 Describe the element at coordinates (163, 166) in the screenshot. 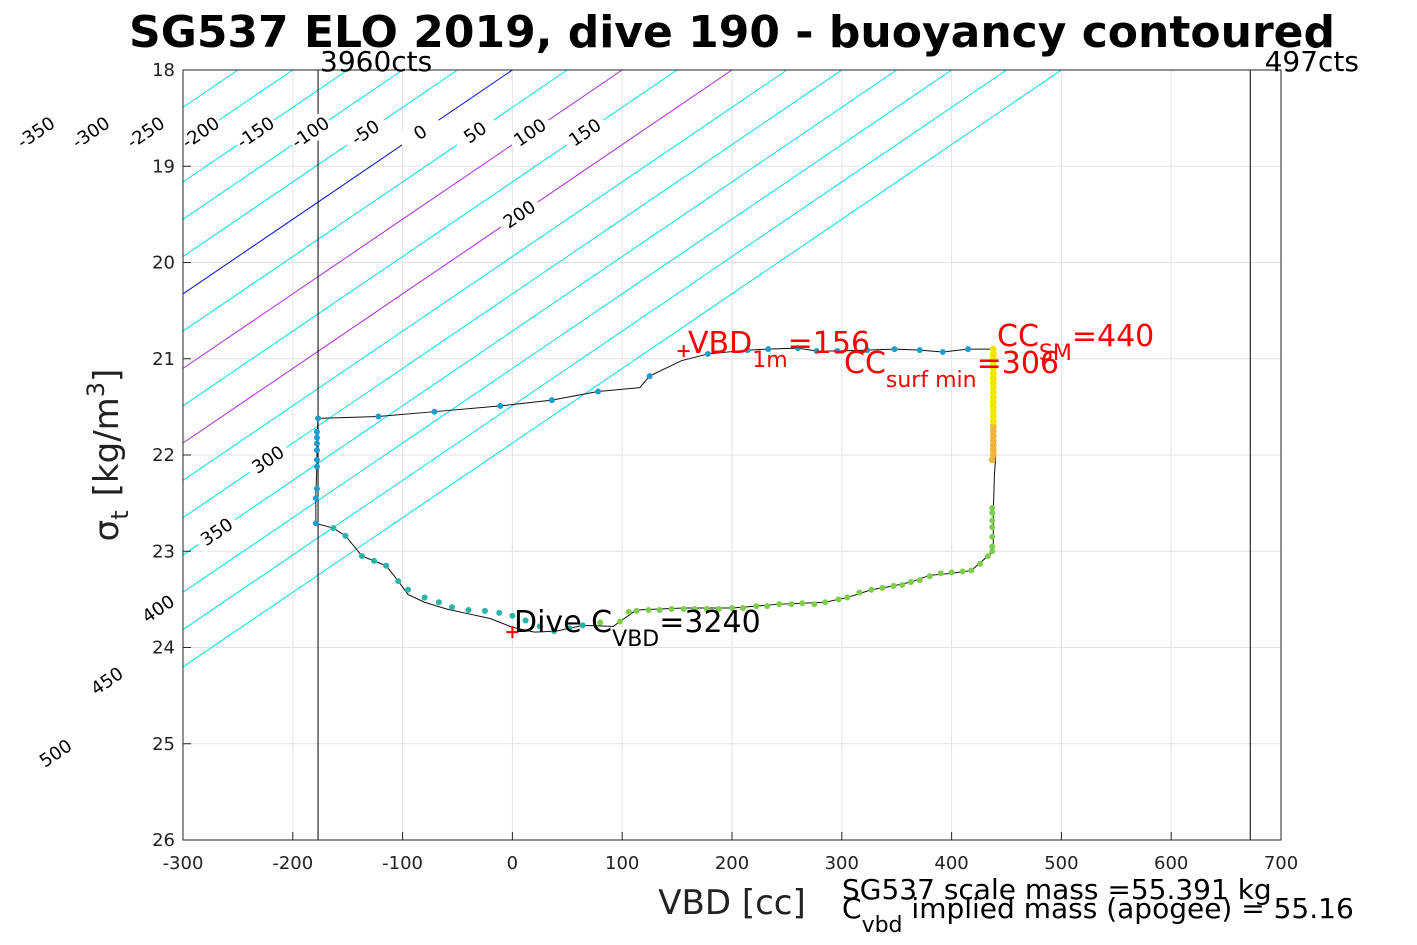

I see `y-tick-label: 19` at that location.